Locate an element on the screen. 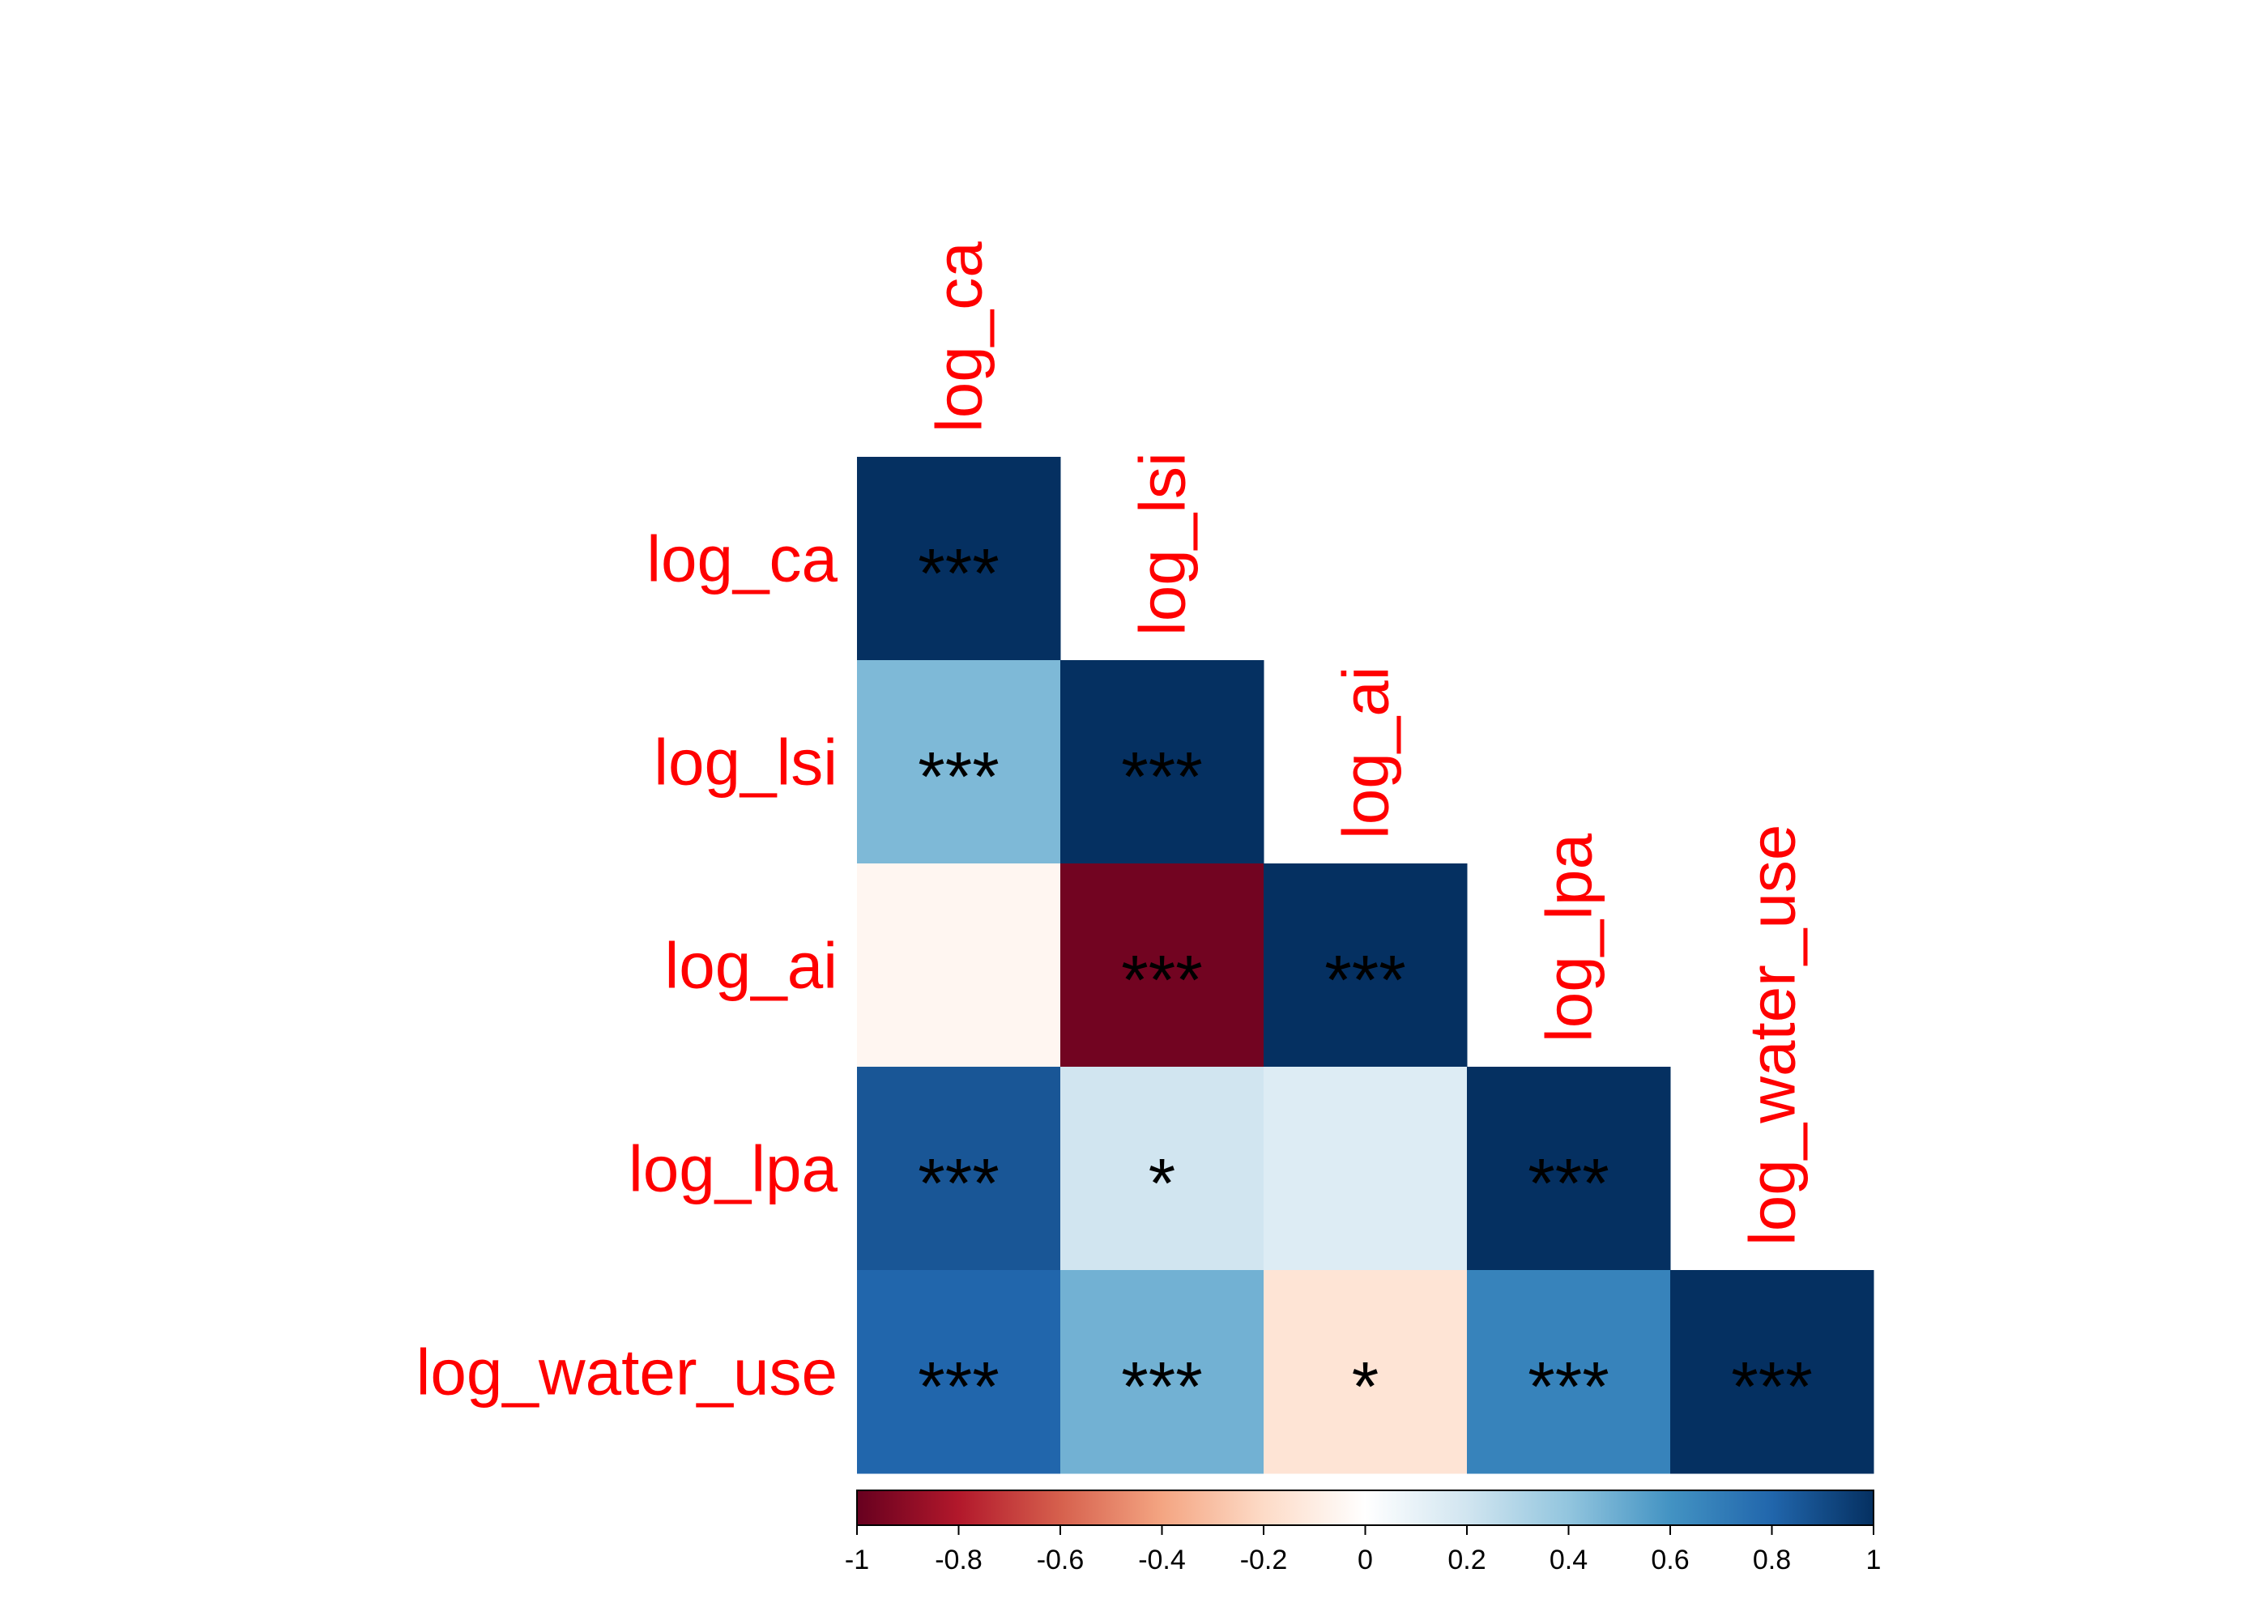 The image size is (2268, 1624). column-label: log_lpa is located at coordinates (1569, 937).